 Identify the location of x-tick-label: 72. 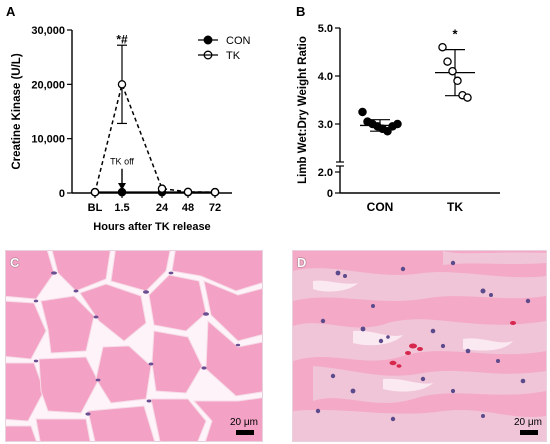
(215, 208).